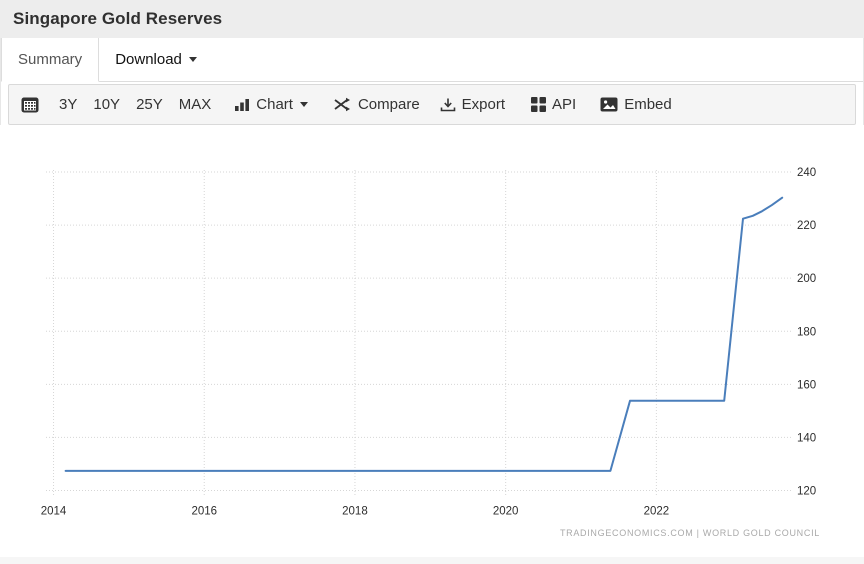  I want to click on range-25y-label: 25Y, so click(149, 104).